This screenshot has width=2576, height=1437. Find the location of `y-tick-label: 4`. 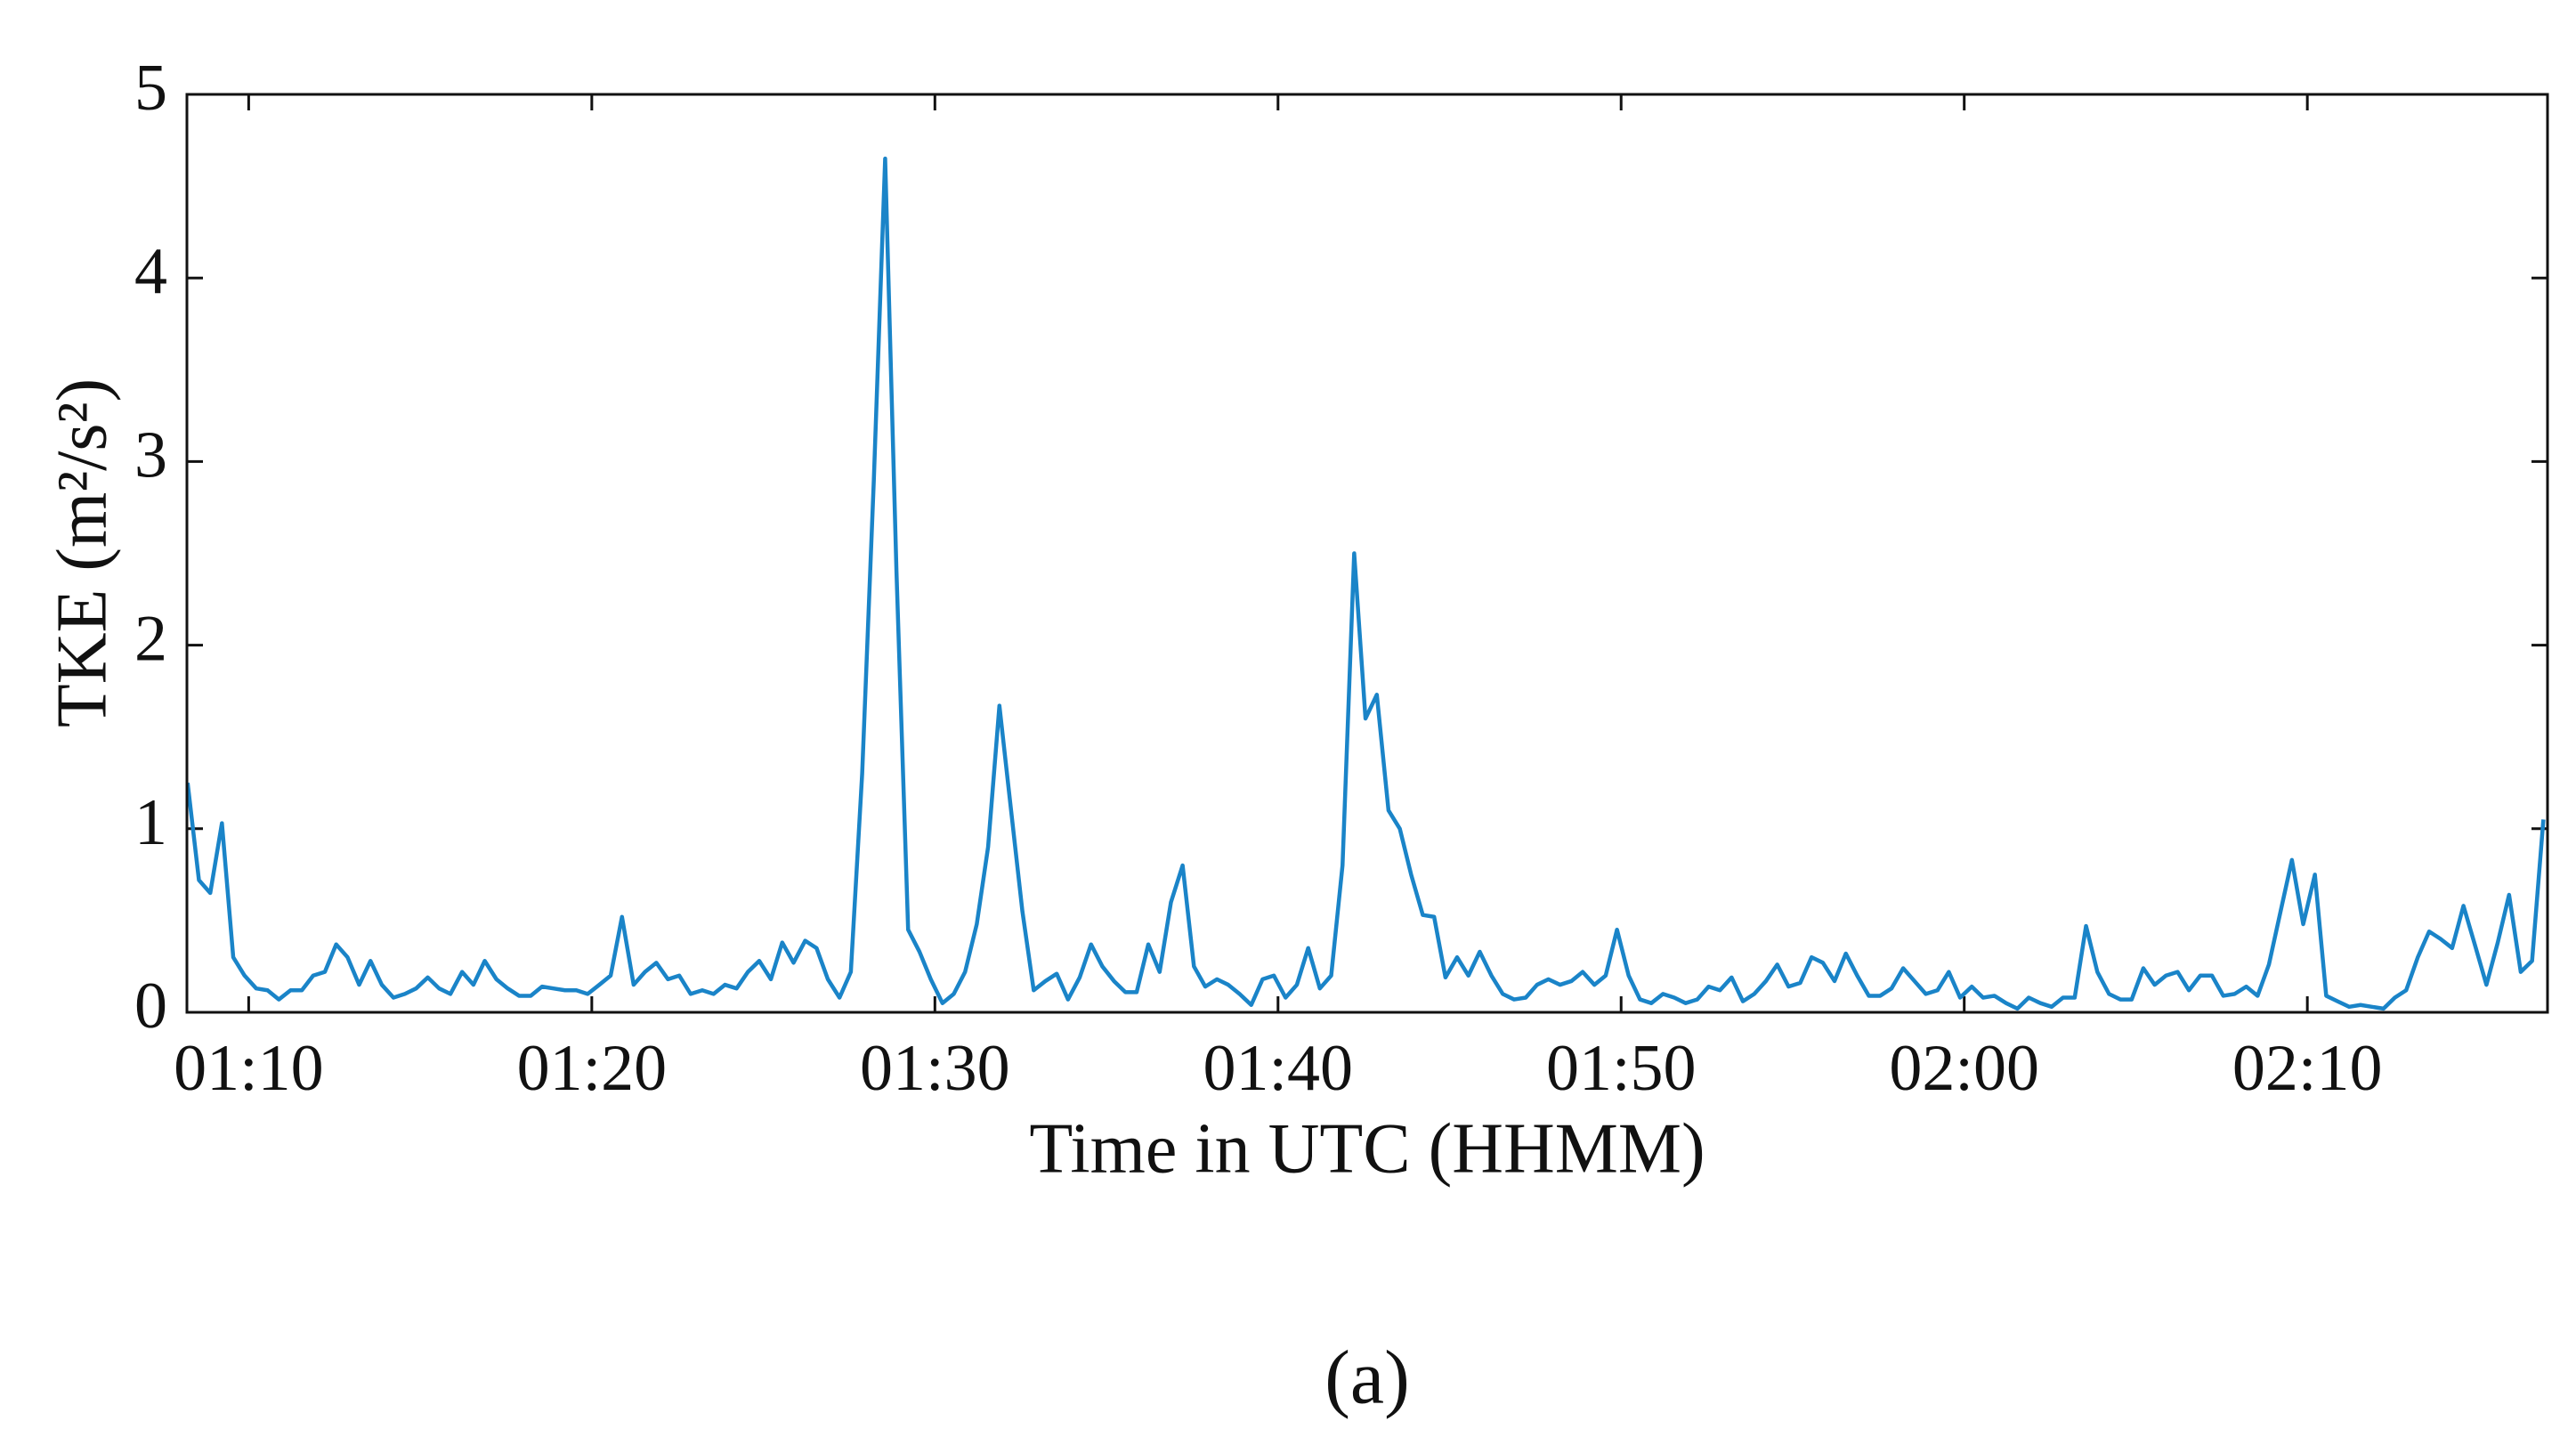

y-tick-label: 4 is located at coordinates (150, 271).